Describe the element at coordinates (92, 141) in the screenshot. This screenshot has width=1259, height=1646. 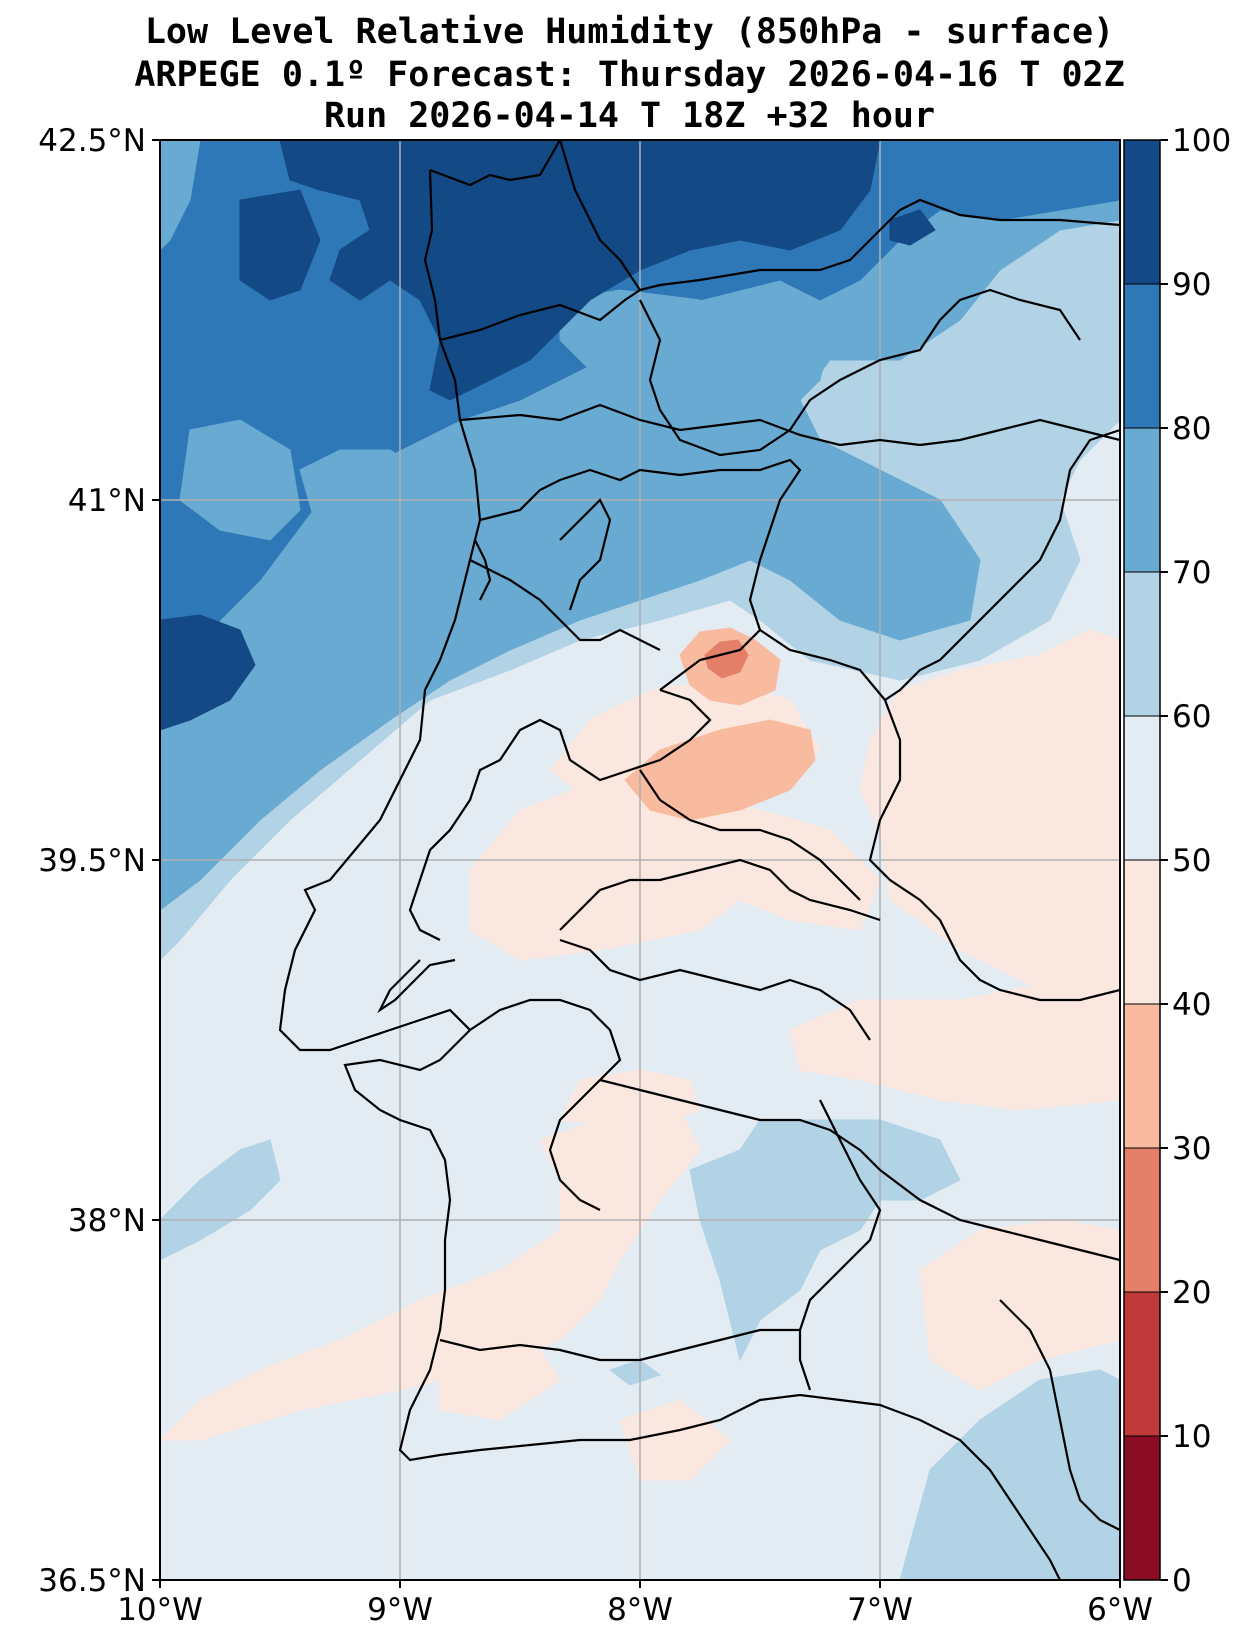
I see `lat-tick-label: 42.5°N` at that location.